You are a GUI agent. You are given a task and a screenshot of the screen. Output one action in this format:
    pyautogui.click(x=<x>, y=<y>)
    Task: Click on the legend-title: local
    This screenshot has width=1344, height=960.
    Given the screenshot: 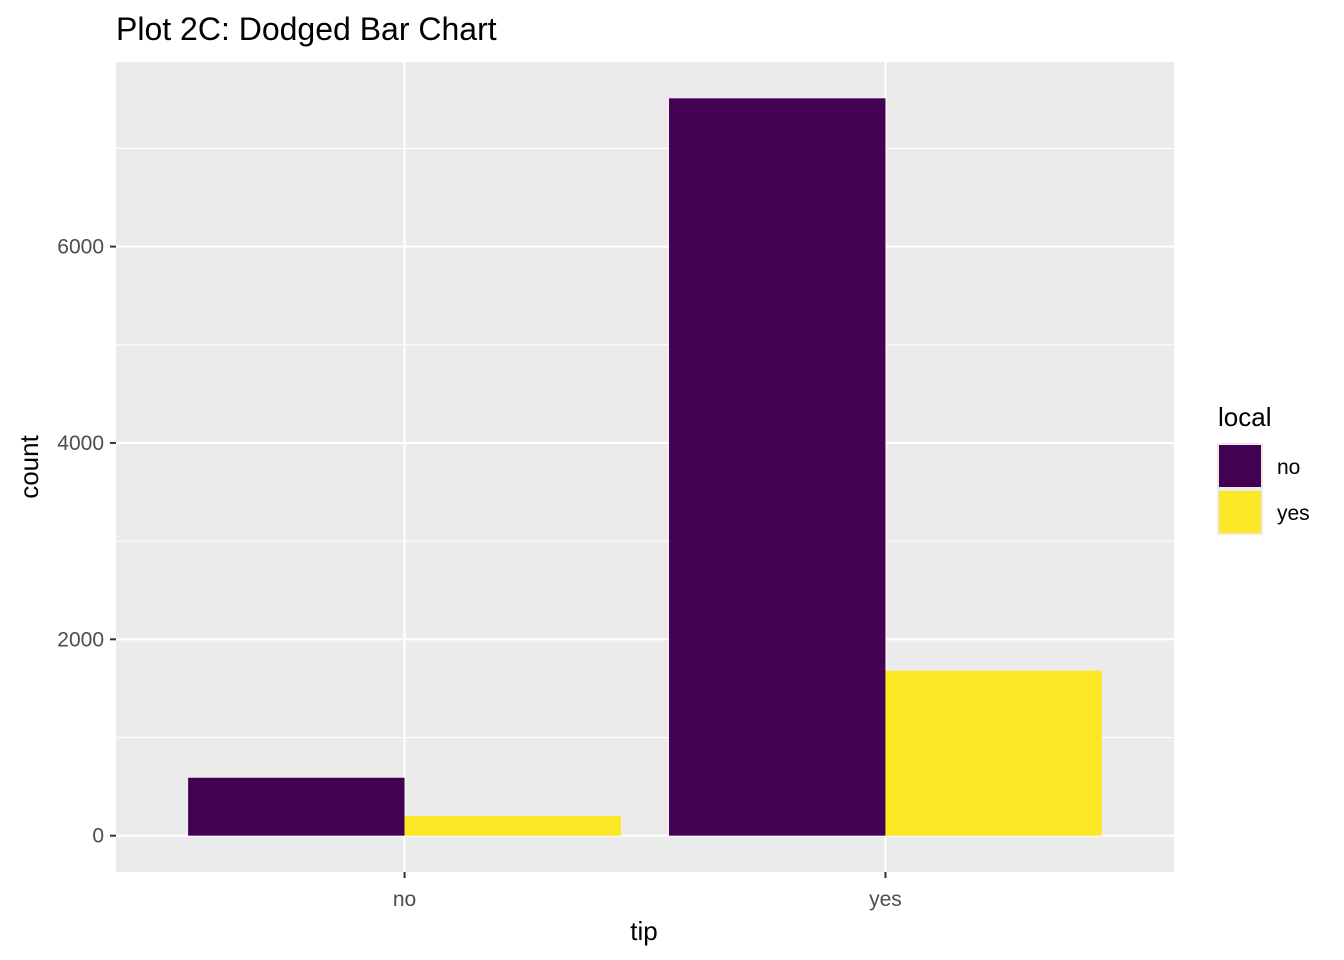 What is the action you would take?
    pyautogui.click(x=1244, y=417)
    